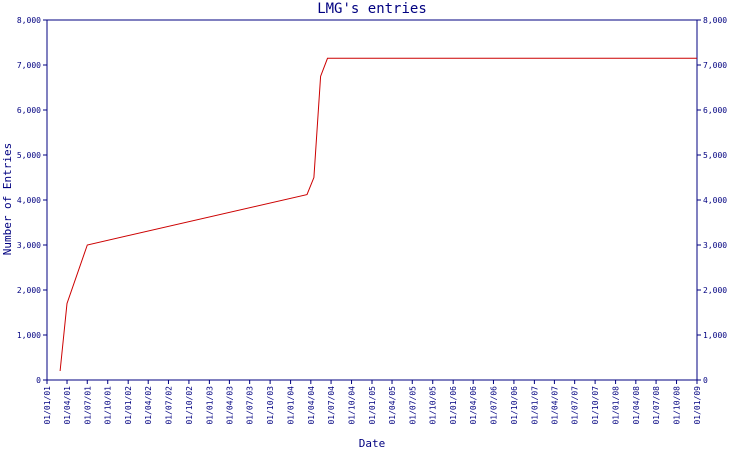 The width and height of the screenshot is (750, 450). What do you see at coordinates (108, 405) in the screenshot?
I see `x-tick-label: 01/10/01` at bounding box center [108, 405].